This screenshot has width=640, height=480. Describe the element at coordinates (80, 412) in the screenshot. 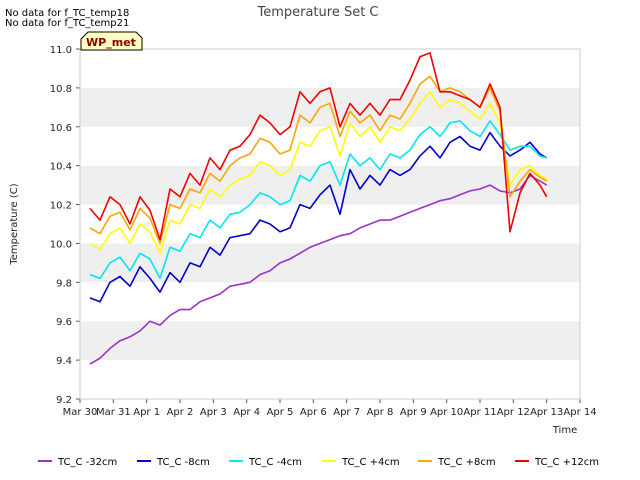

I see `x-tick-label: Mar 30` at that location.